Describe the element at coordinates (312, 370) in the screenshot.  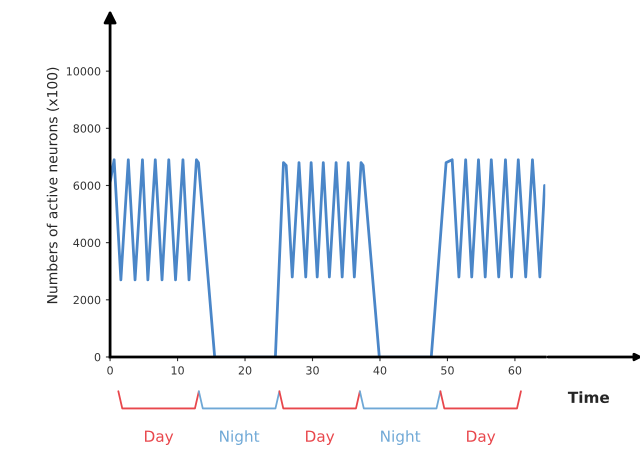
I see `x-tick-label: 30` at that location.